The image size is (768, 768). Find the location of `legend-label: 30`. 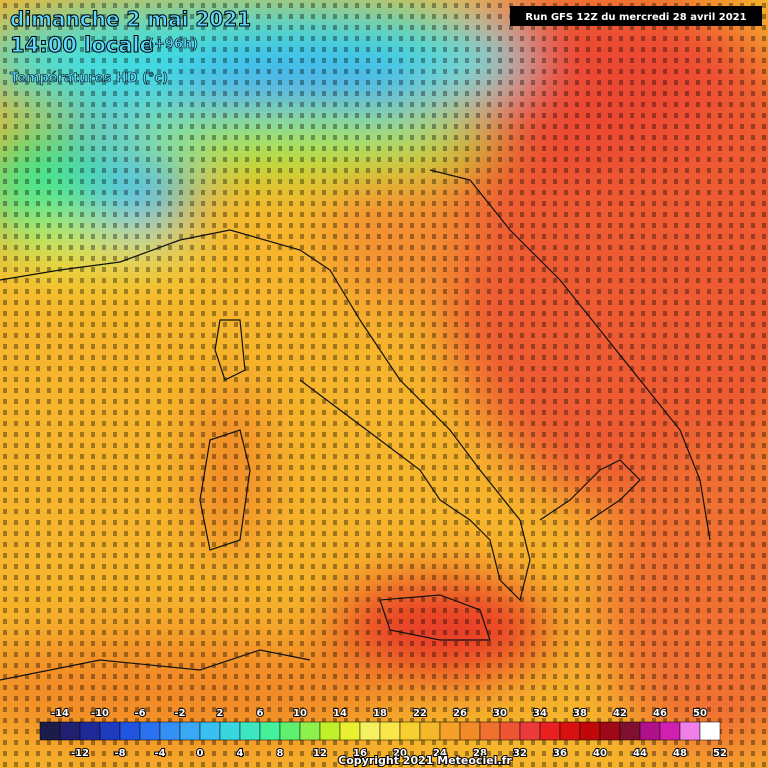

legend-label: 30 is located at coordinates (500, 713).